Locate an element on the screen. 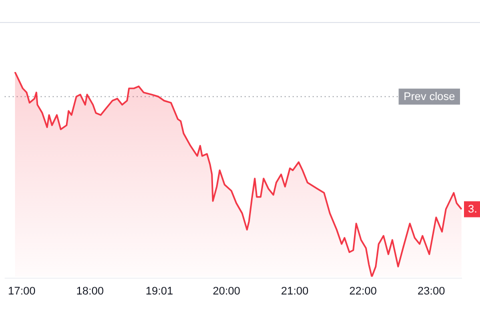 Image resolution: width=480 pixels, height=320 pixels. x-tick-label: 22:00 is located at coordinates (363, 291).